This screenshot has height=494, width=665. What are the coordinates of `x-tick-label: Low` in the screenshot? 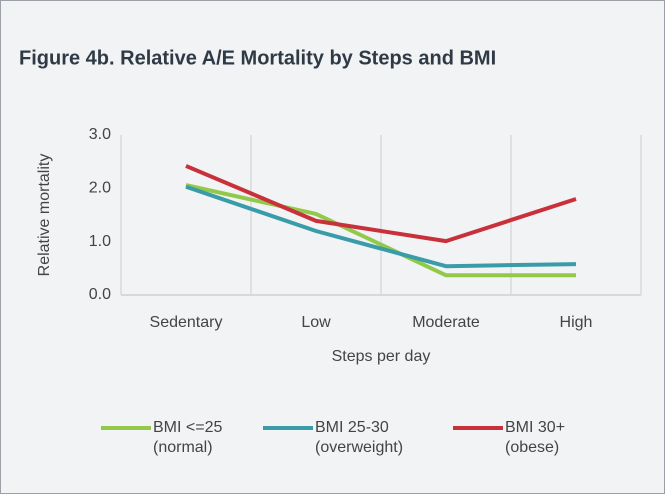 It's located at (316, 322).